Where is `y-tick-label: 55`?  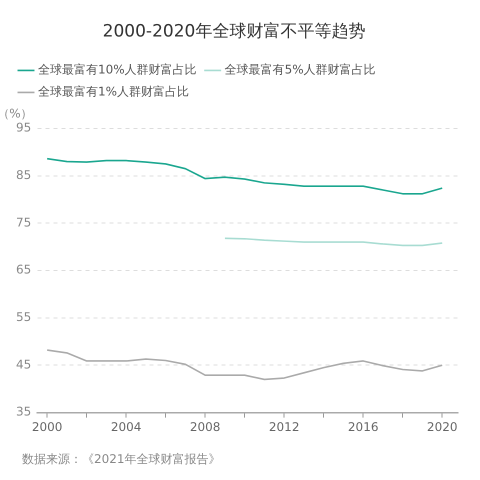
y-tick-label: 55 is located at coordinates (24, 317).